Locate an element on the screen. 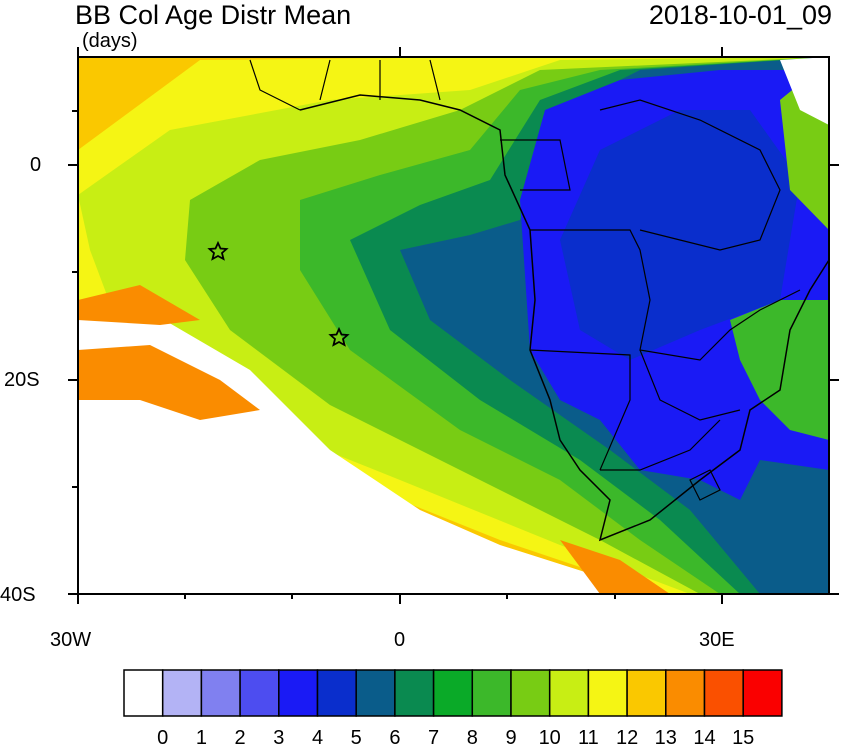  colorbar-tick-label: 3 is located at coordinates (279, 738).